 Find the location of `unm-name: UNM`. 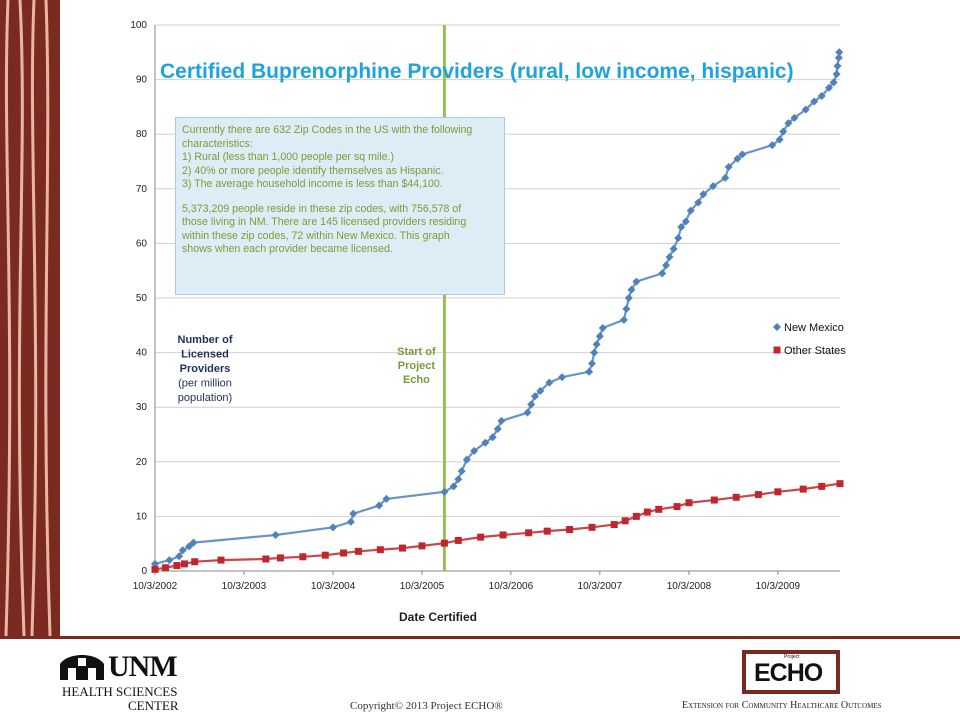

unm-name: UNM is located at coordinates (143, 666).